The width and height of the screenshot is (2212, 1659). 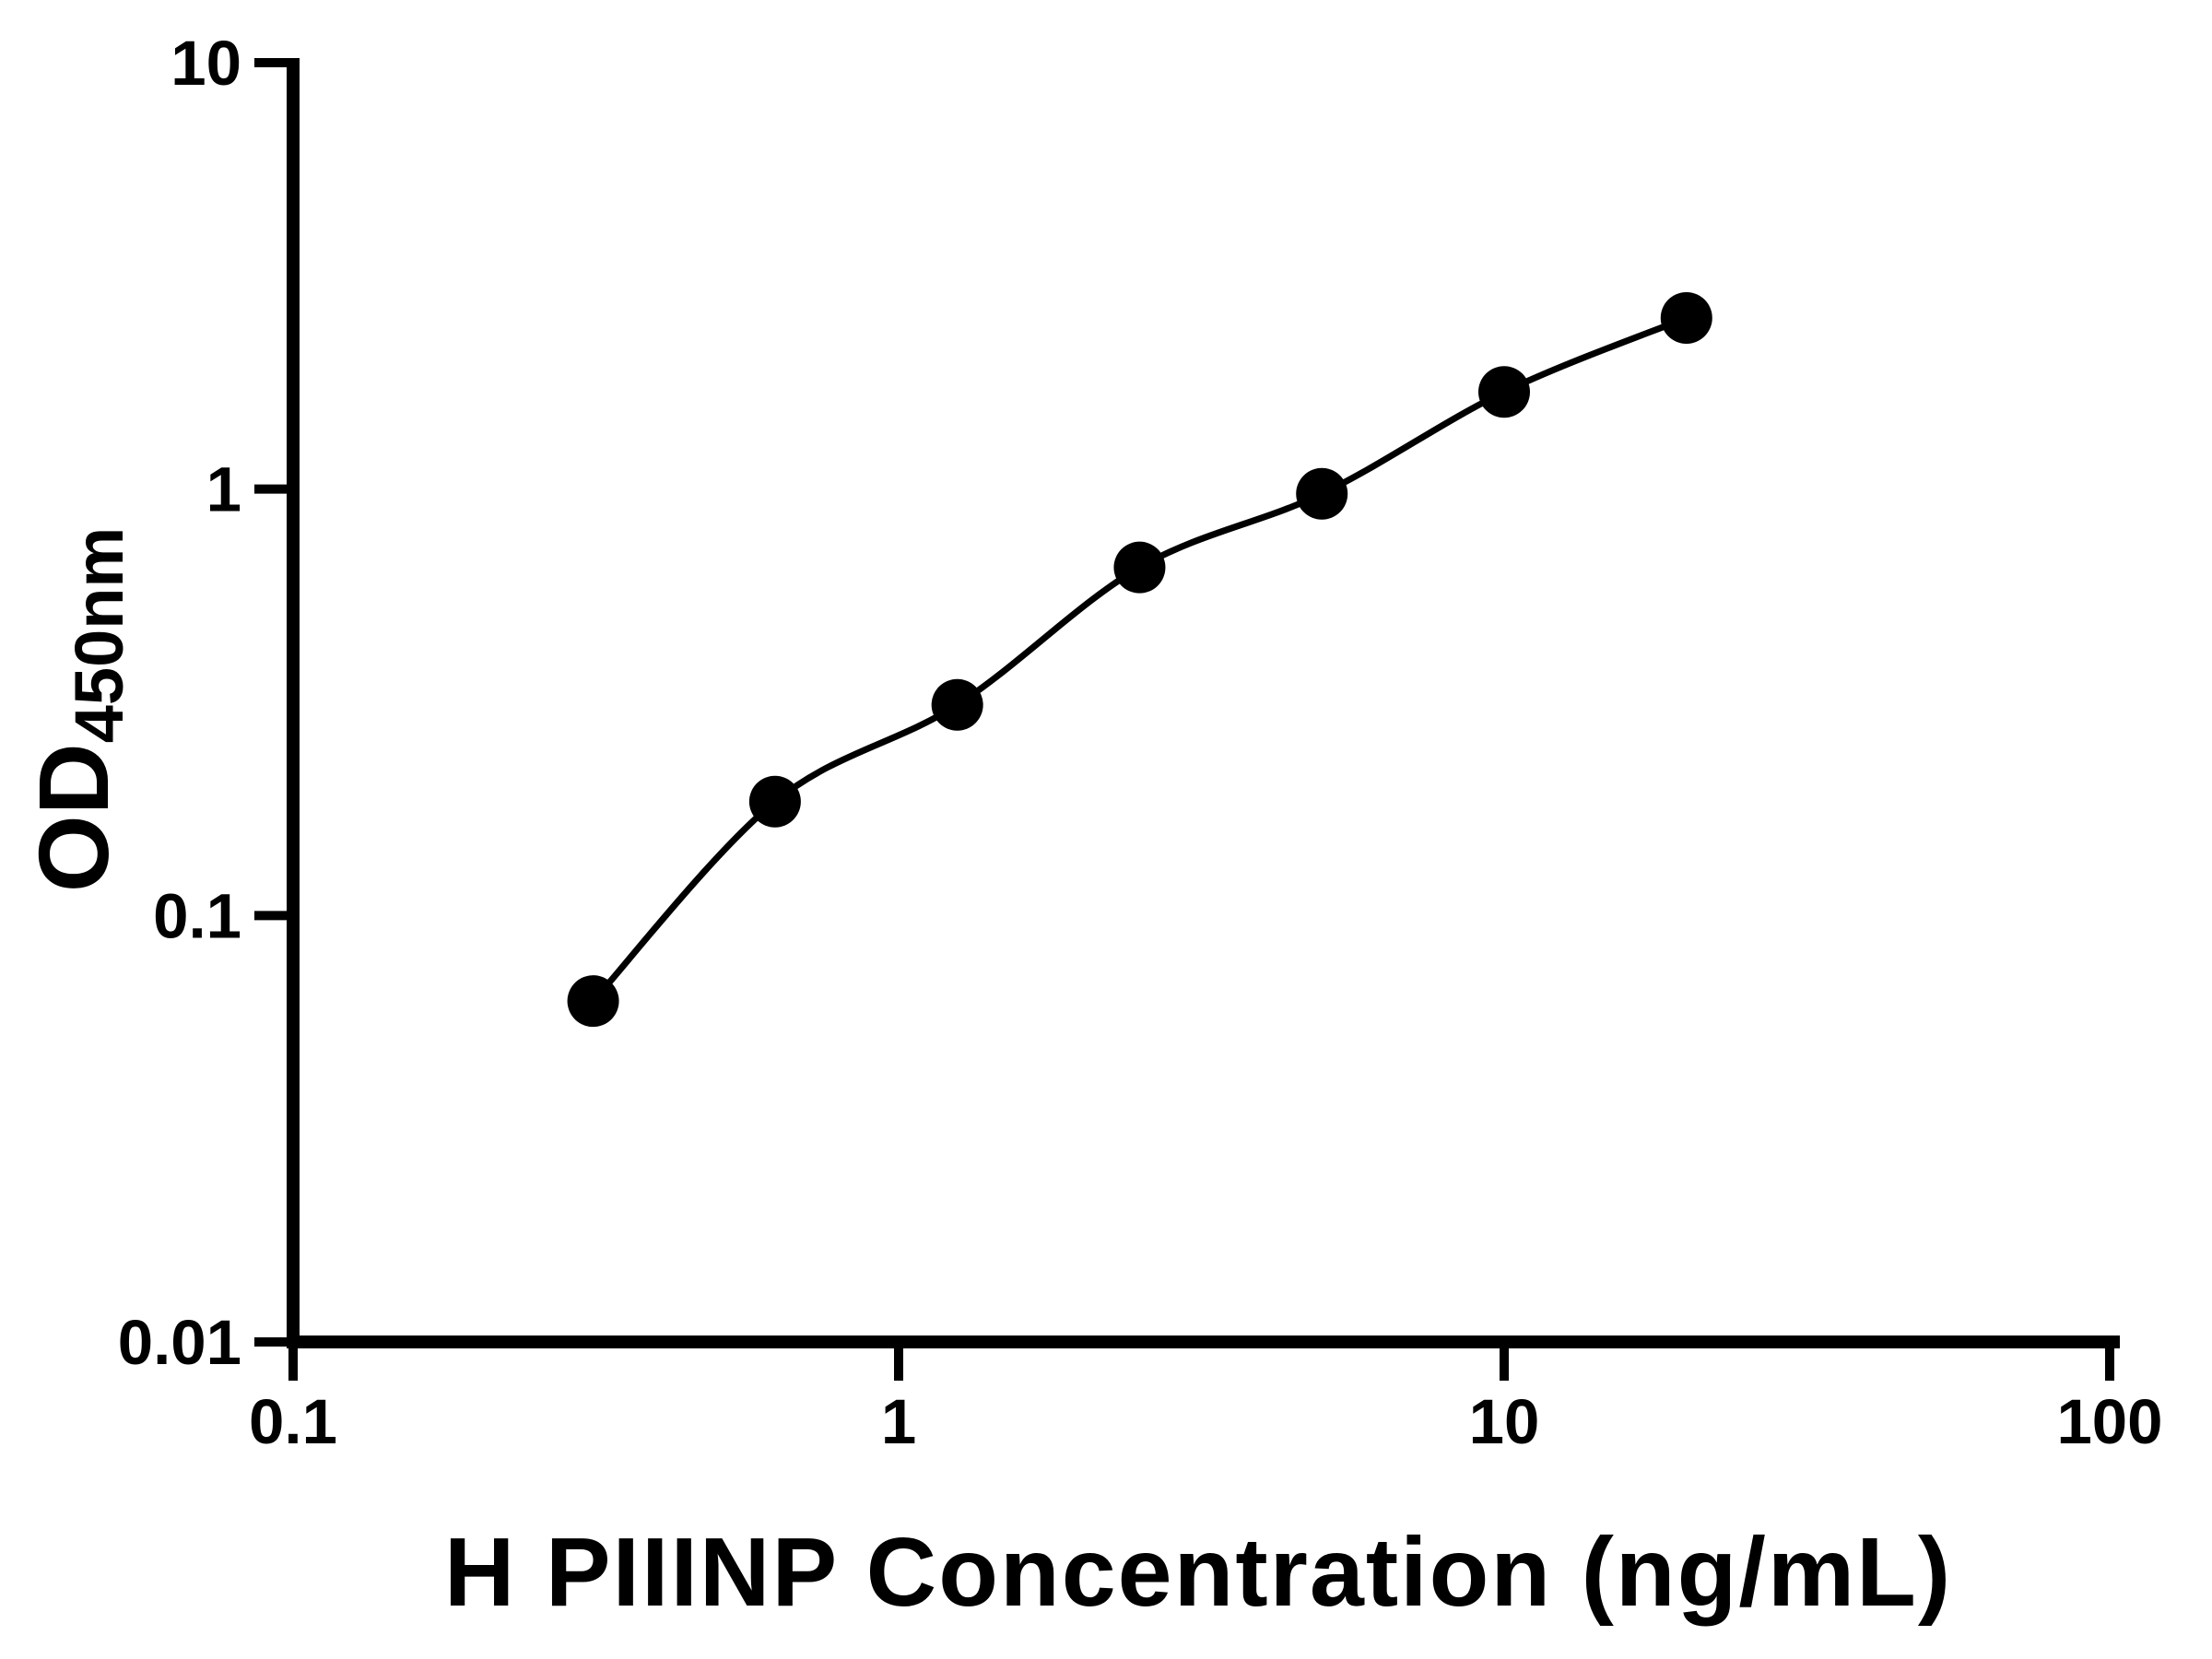 What do you see at coordinates (1198, 1572) in the screenshot?
I see `x-axis-title: H PIIINP Concentration (ng/mL)` at bounding box center [1198, 1572].